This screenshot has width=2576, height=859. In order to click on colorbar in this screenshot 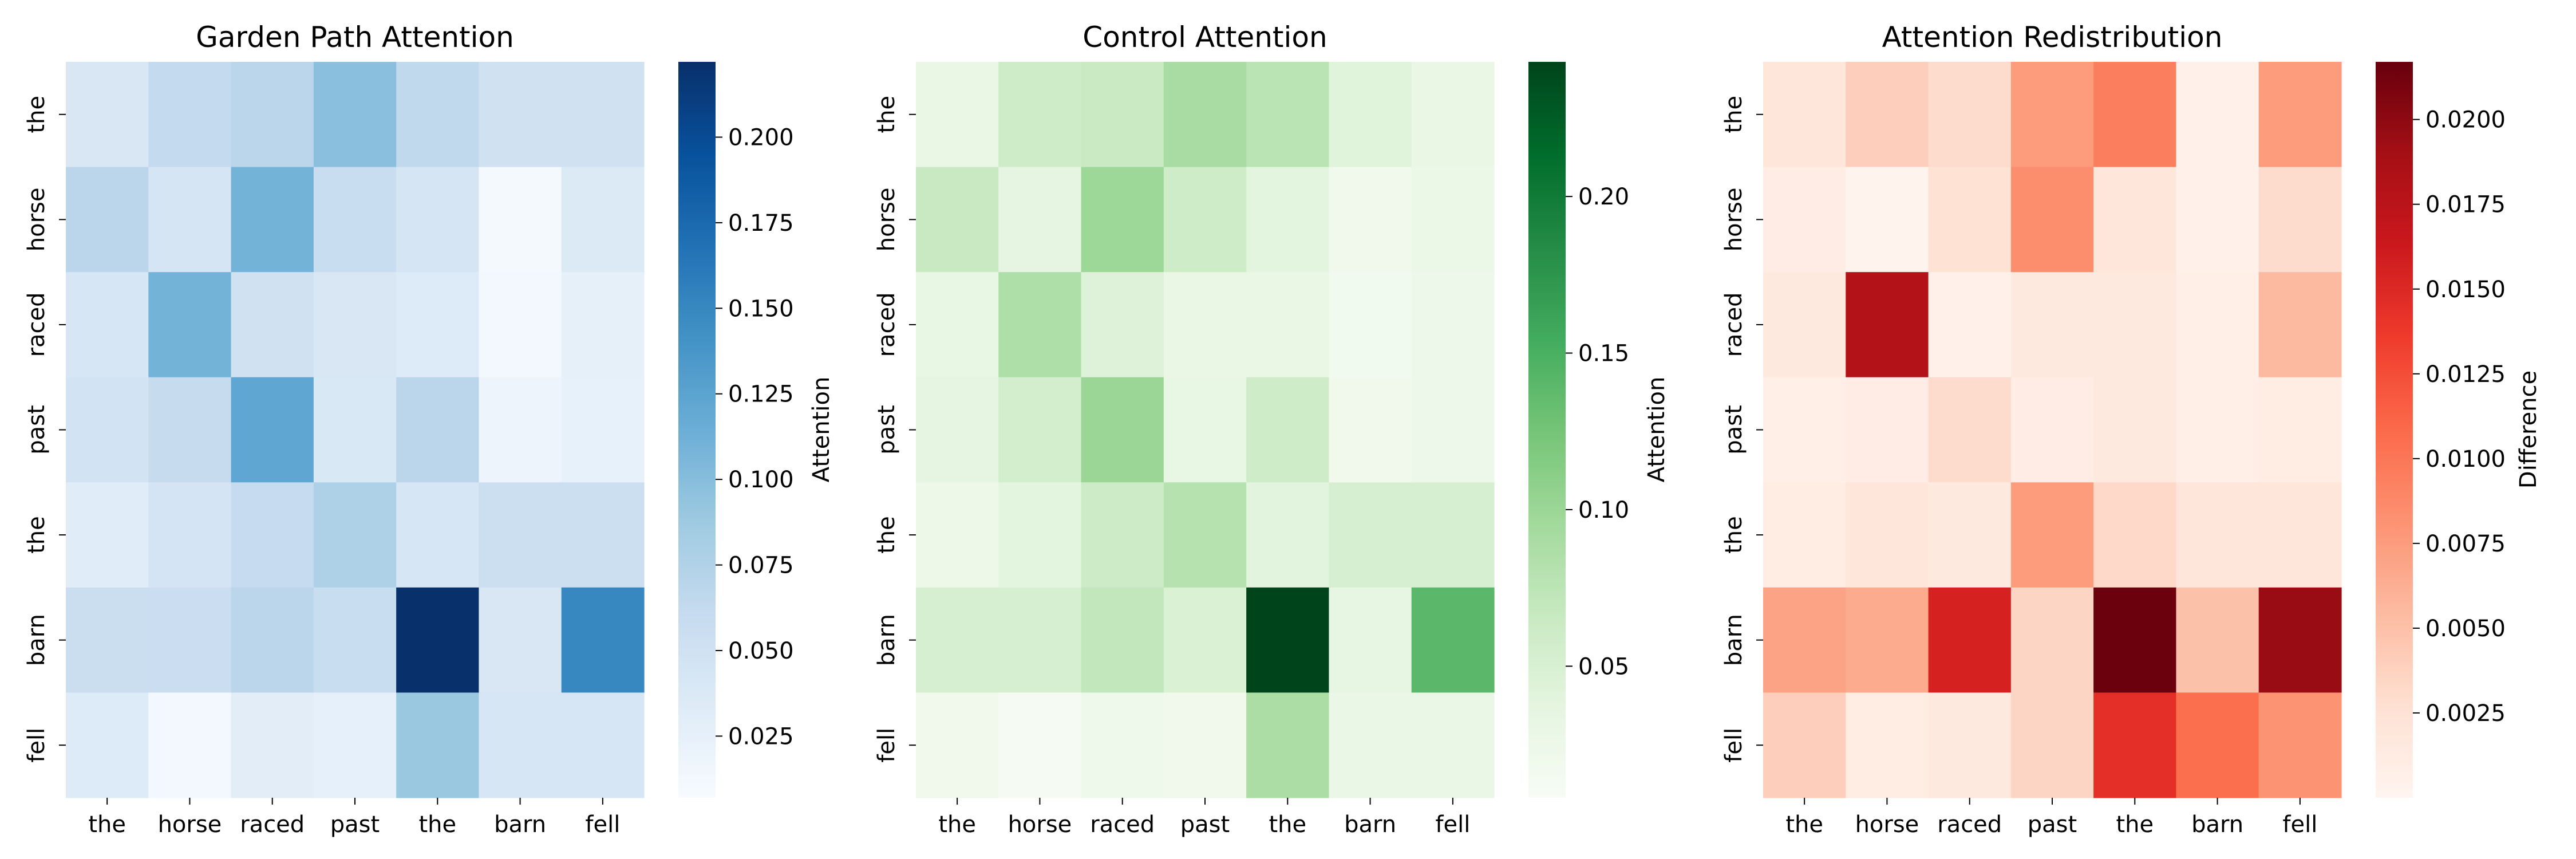, I will do `click(1547, 430)`.